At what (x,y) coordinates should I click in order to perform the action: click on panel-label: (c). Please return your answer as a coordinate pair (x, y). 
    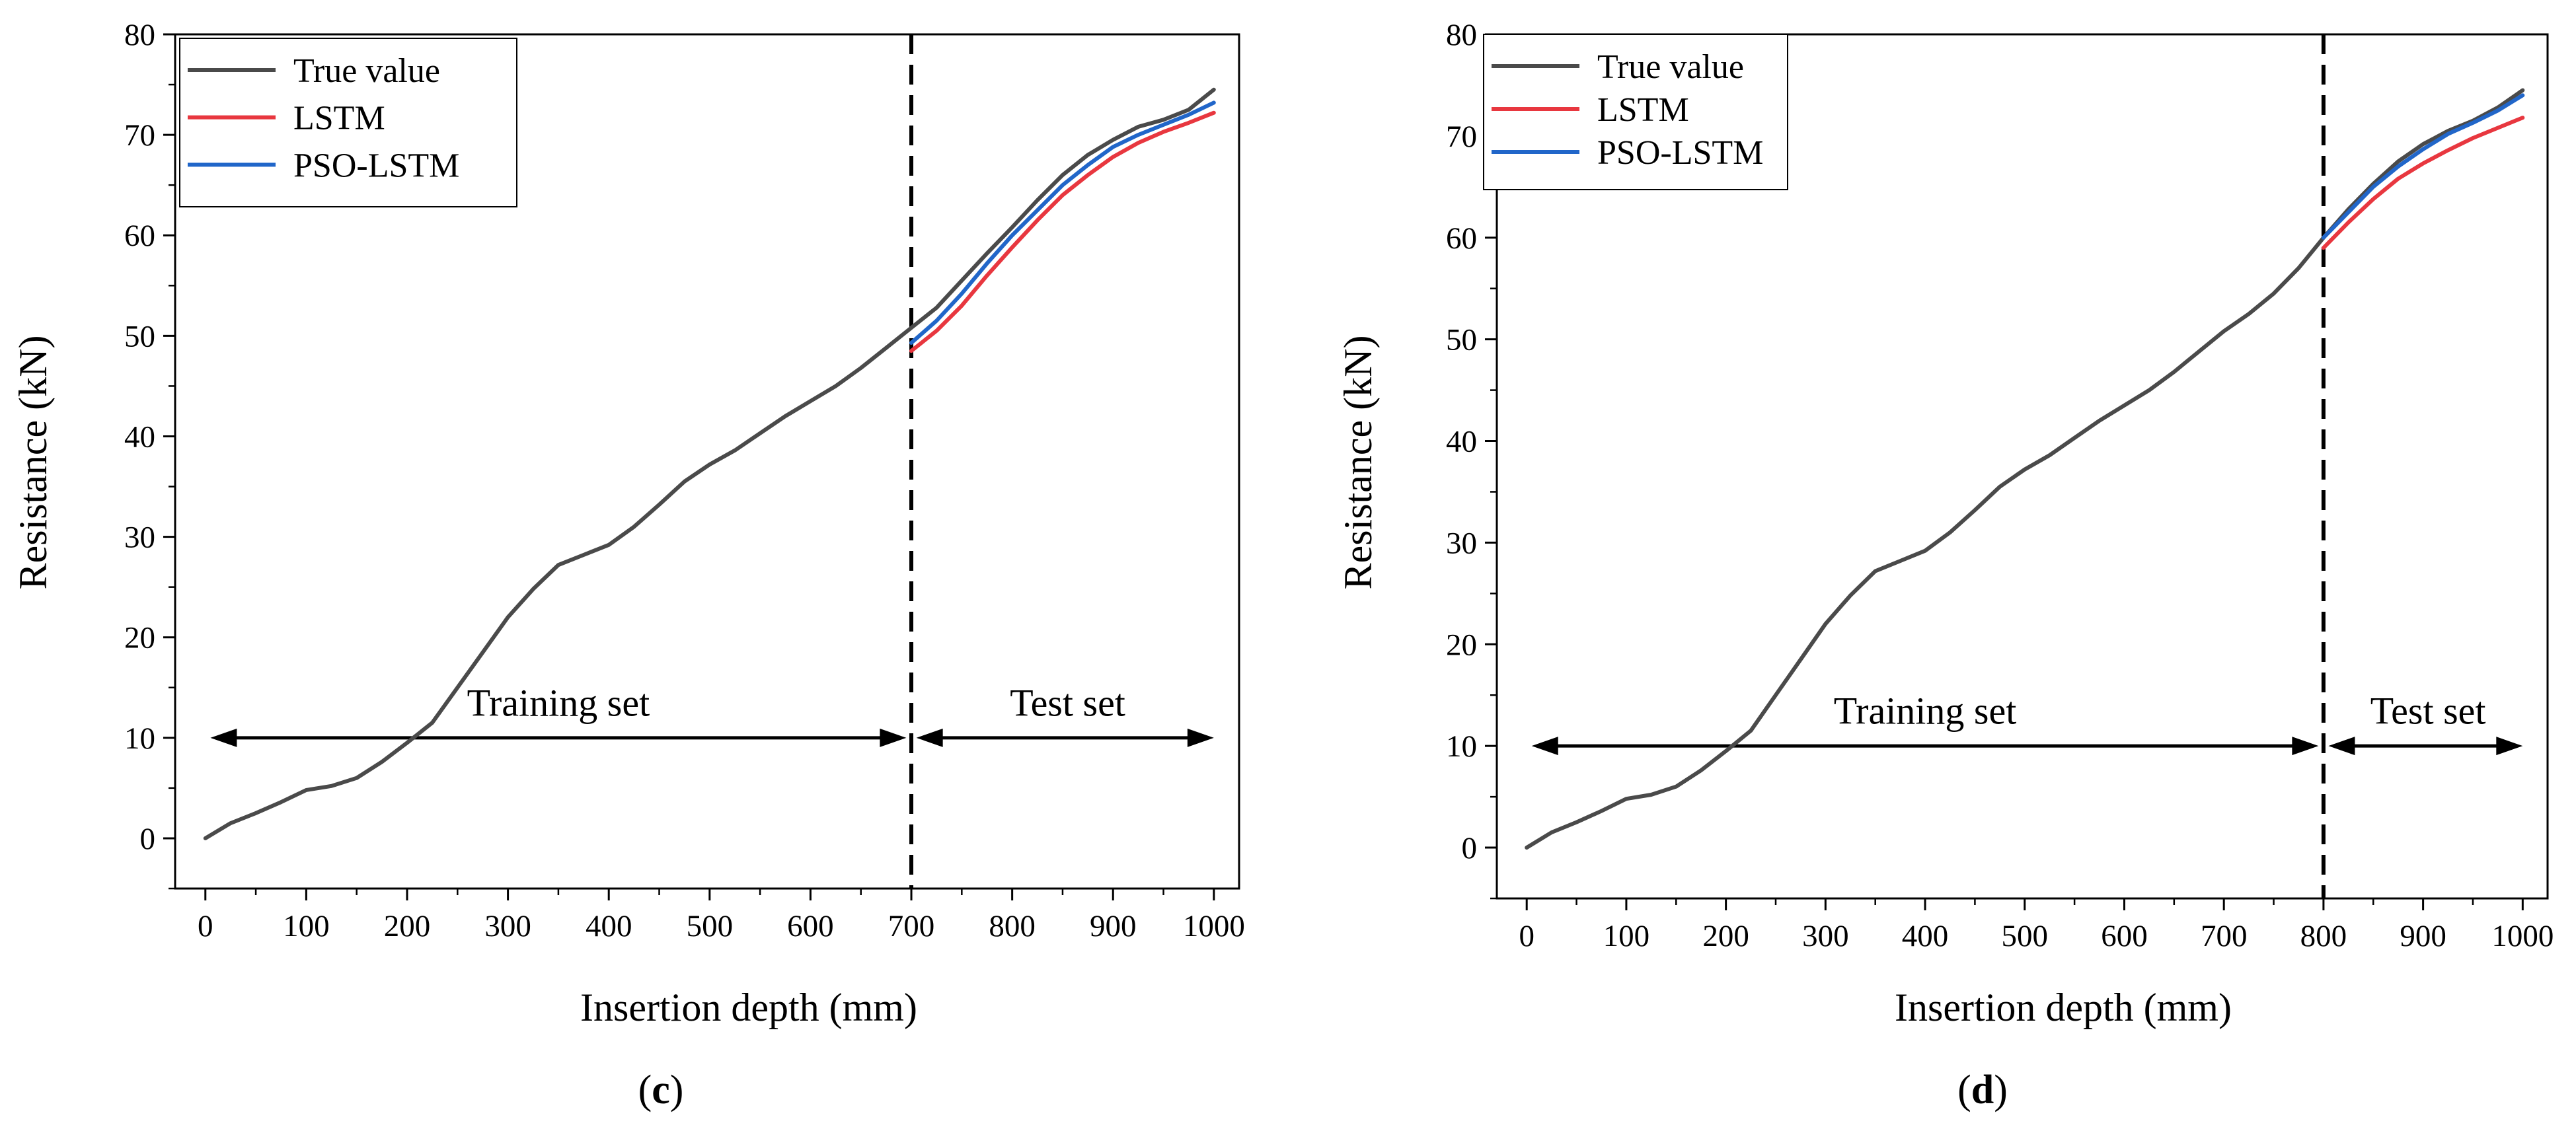
    Looking at the image, I should click on (661, 1090).